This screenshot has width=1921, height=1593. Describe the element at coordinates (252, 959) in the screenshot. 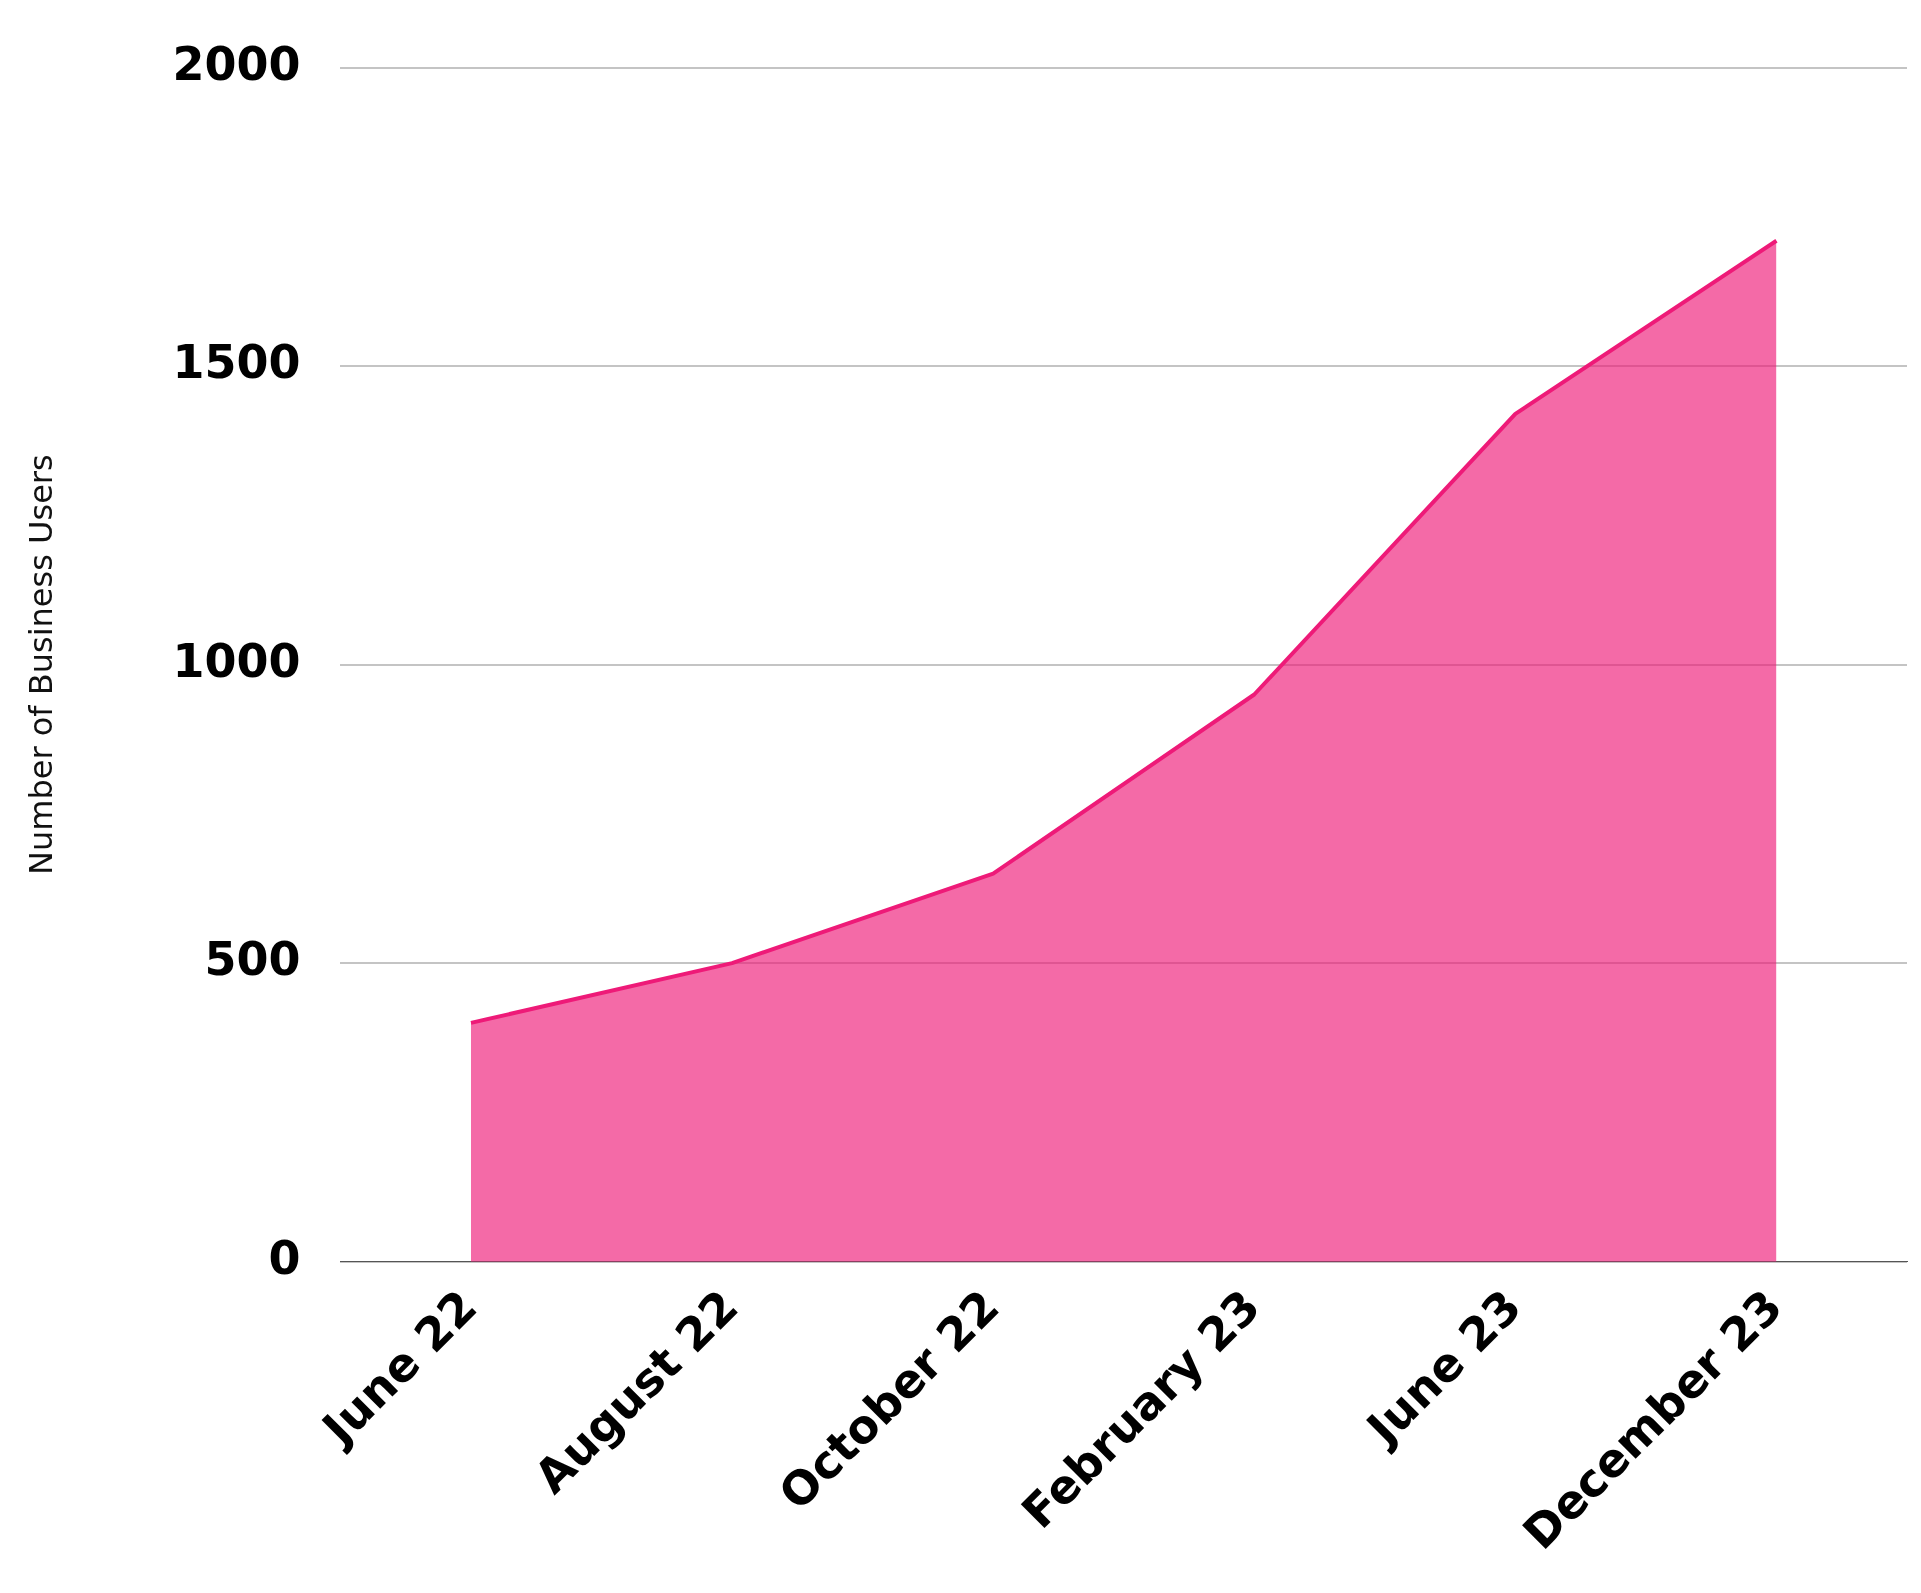

I see `y-tick-label: 500` at that location.